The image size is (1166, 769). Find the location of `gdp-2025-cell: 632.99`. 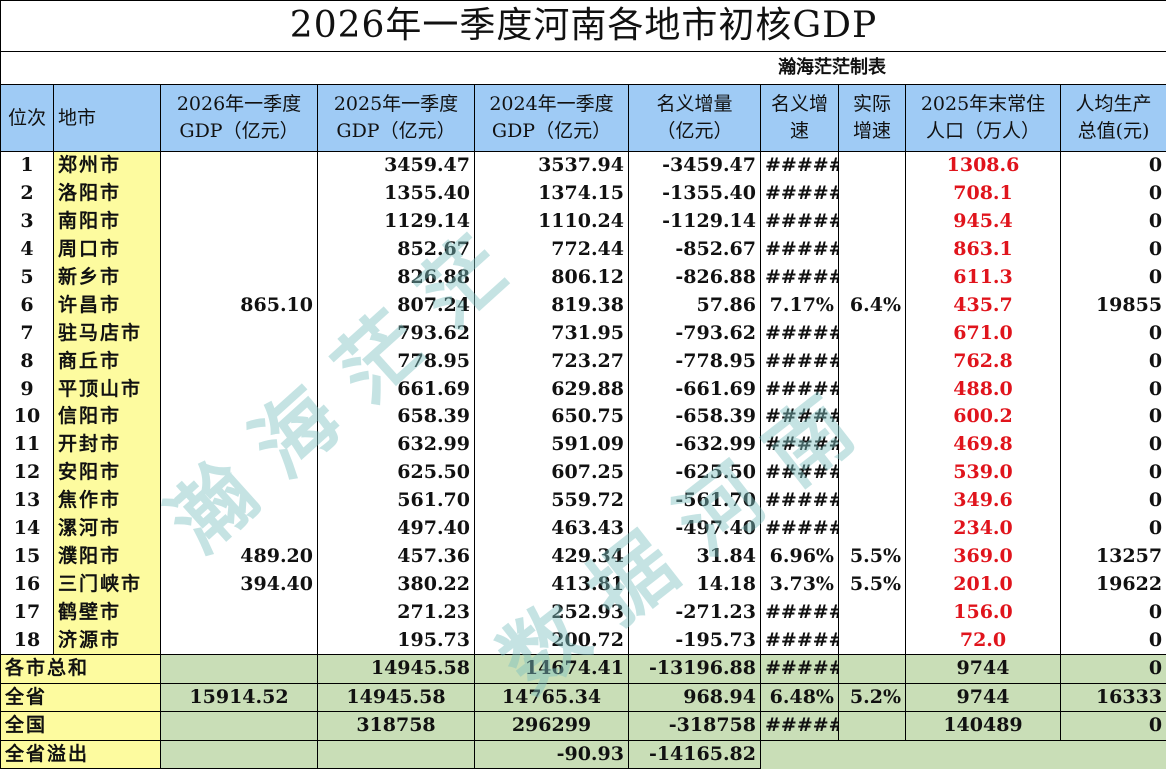

gdp-2025-cell: 632.99 is located at coordinates (396, 445).